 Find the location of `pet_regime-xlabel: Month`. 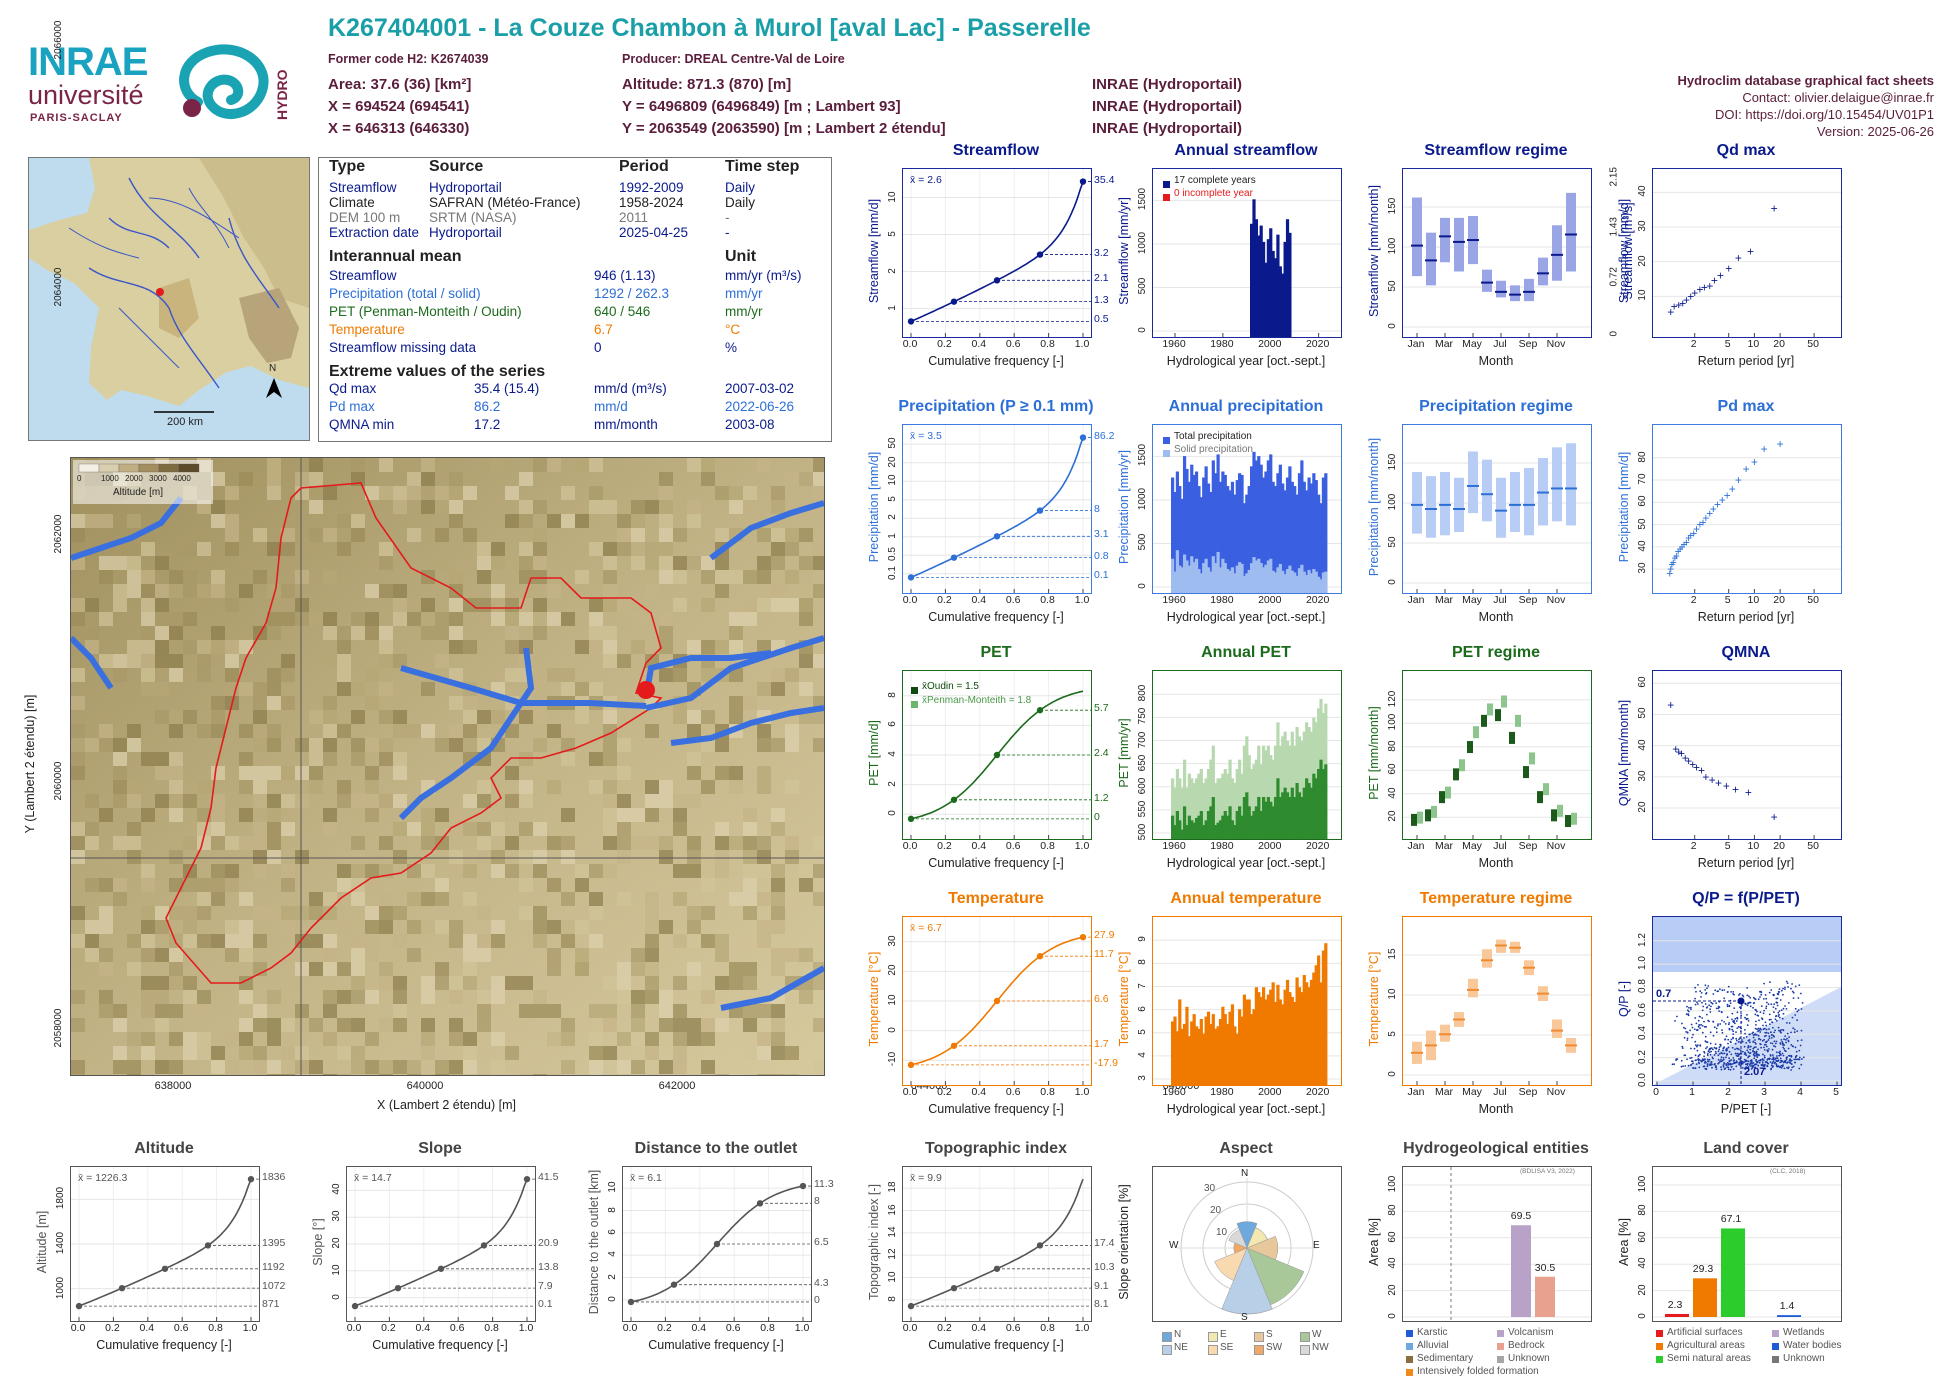

pet_regime-xlabel: Month is located at coordinates (1496, 863).